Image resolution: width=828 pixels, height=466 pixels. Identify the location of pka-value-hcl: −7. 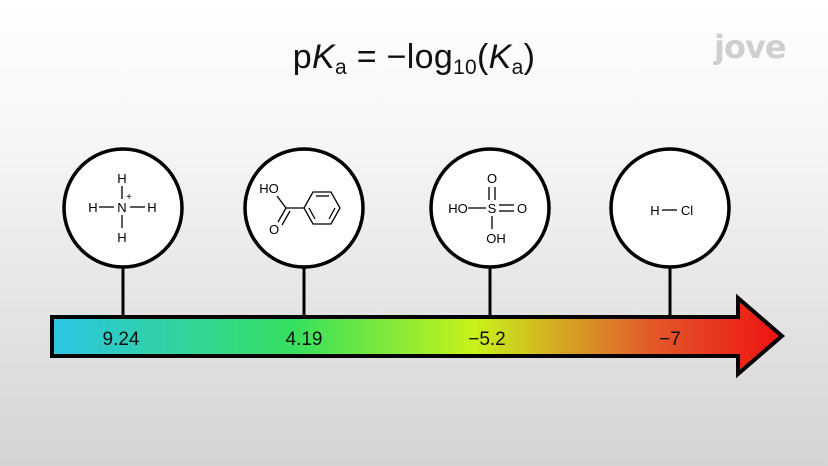
(670, 339).